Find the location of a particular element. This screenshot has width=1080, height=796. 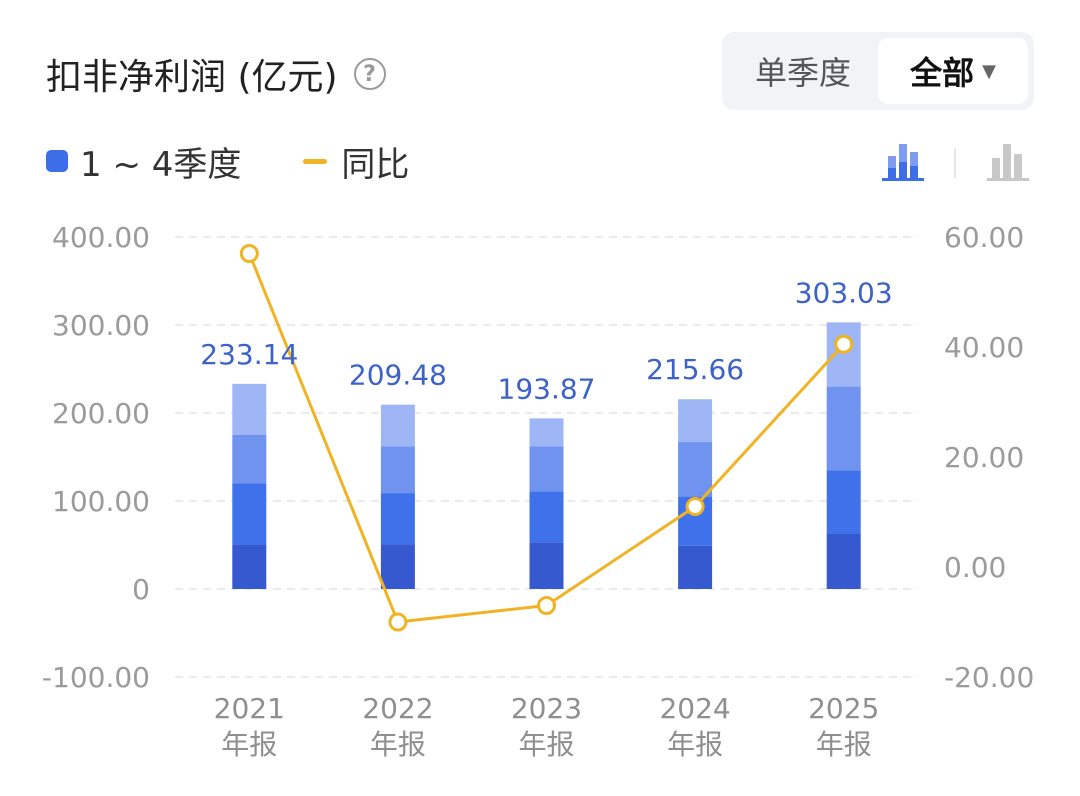

question-circle-icon: ? is located at coordinates (369, 74).